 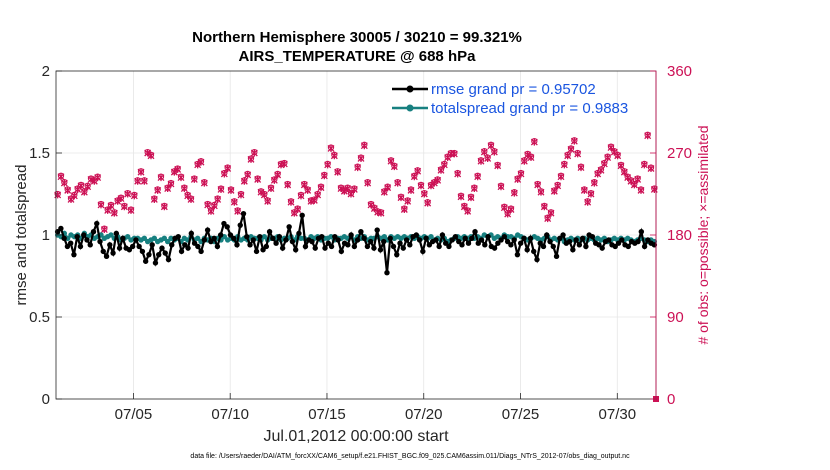 What do you see at coordinates (521, 414) in the screenshot?
I see `x-tick-label: 07/25` at bounding box center [521, 414].